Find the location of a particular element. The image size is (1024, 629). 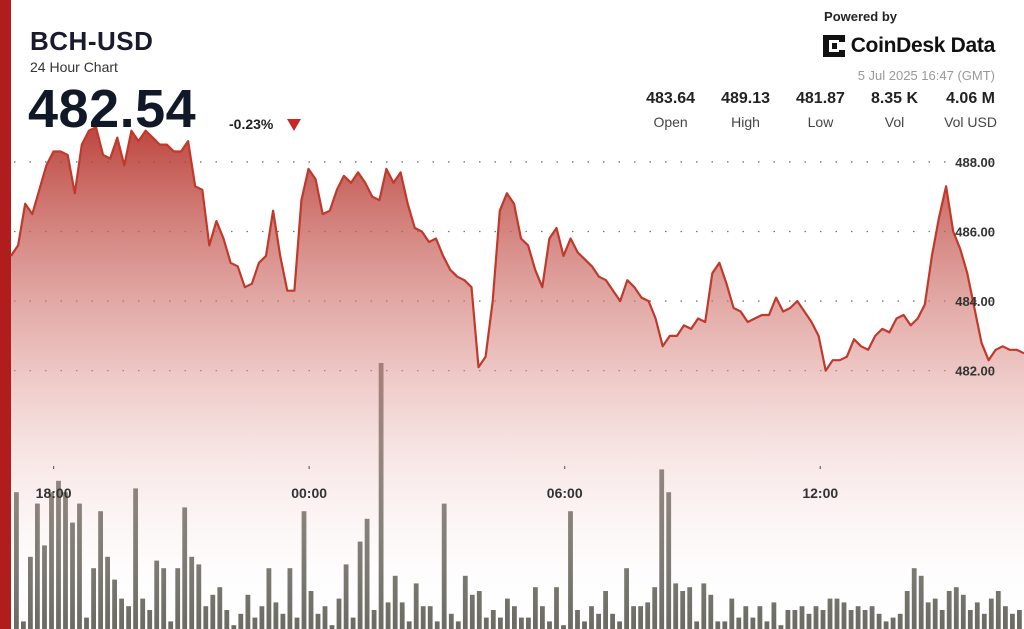

stat-label: Vol USD is located at coordinates (970, 122).